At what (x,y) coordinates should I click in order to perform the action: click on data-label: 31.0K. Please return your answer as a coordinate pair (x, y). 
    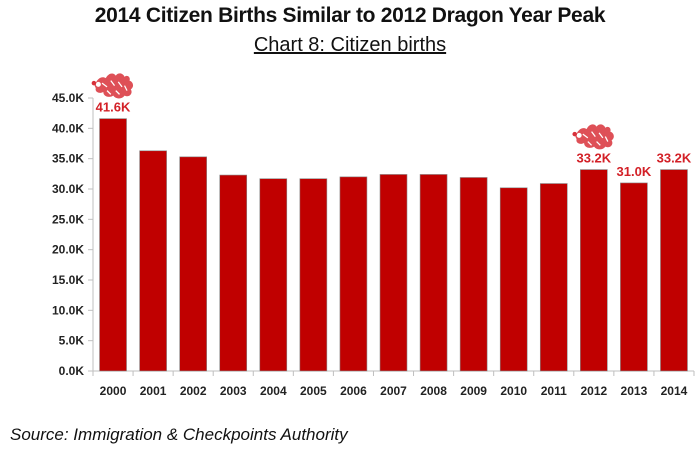
    Looking at the image, I should click on (634, 171).